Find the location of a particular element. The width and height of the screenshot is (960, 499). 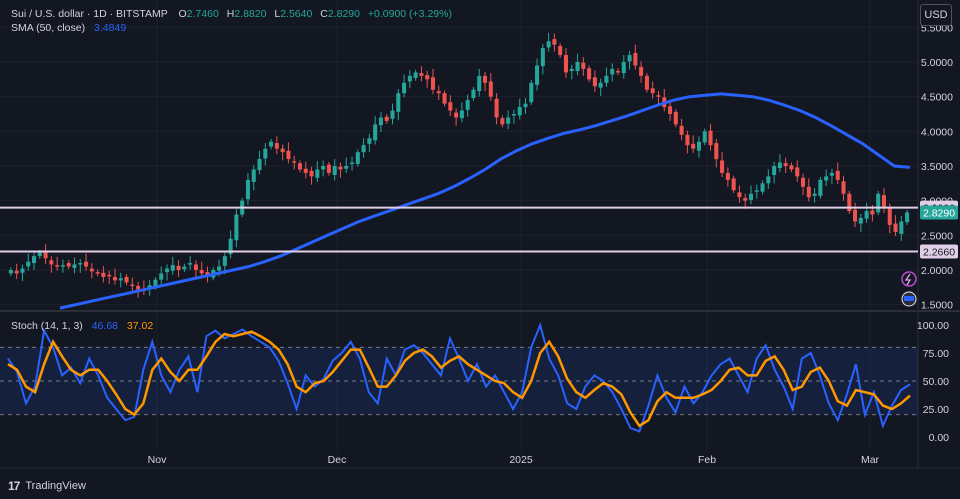

sma-legend: SMA (50, close) 3.4849 is located at coordinates (68, 28).